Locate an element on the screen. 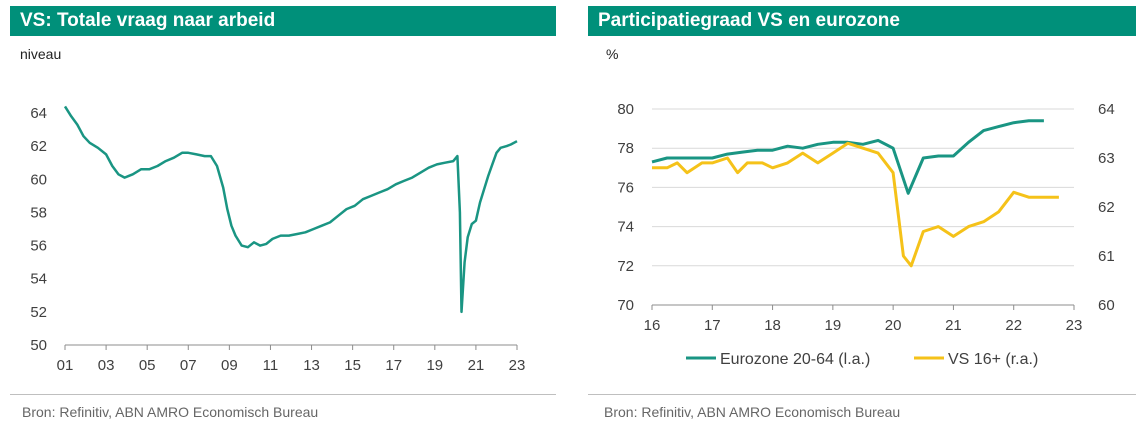  left-chart-unit-label: niveau is located at coordinates (41, 54).